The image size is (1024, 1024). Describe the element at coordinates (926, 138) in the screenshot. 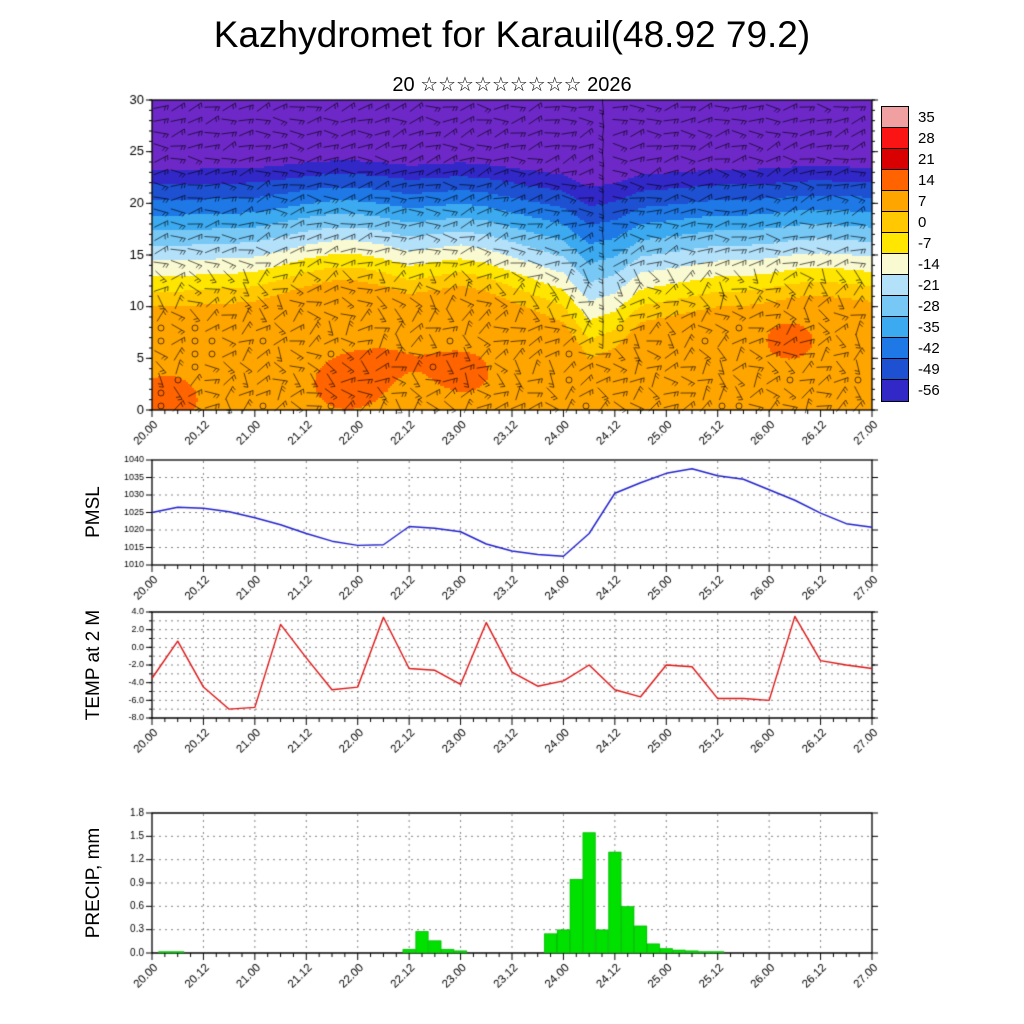

I see `colorbar-label: 28` at that location.